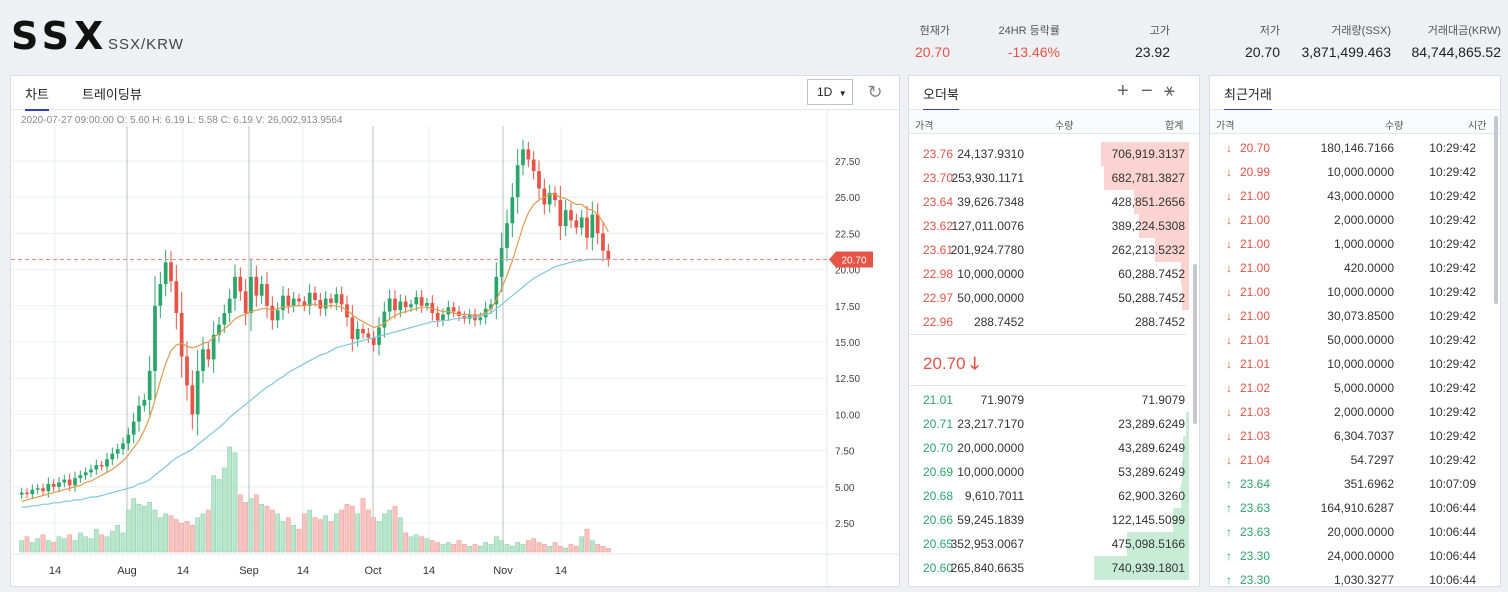  What do you see at coordinates (1350, 556) in the screenshot?
I see `trade-row: ↑ 23.30 24,000.0000 10:06:44` at bounding box center [1350, 556].